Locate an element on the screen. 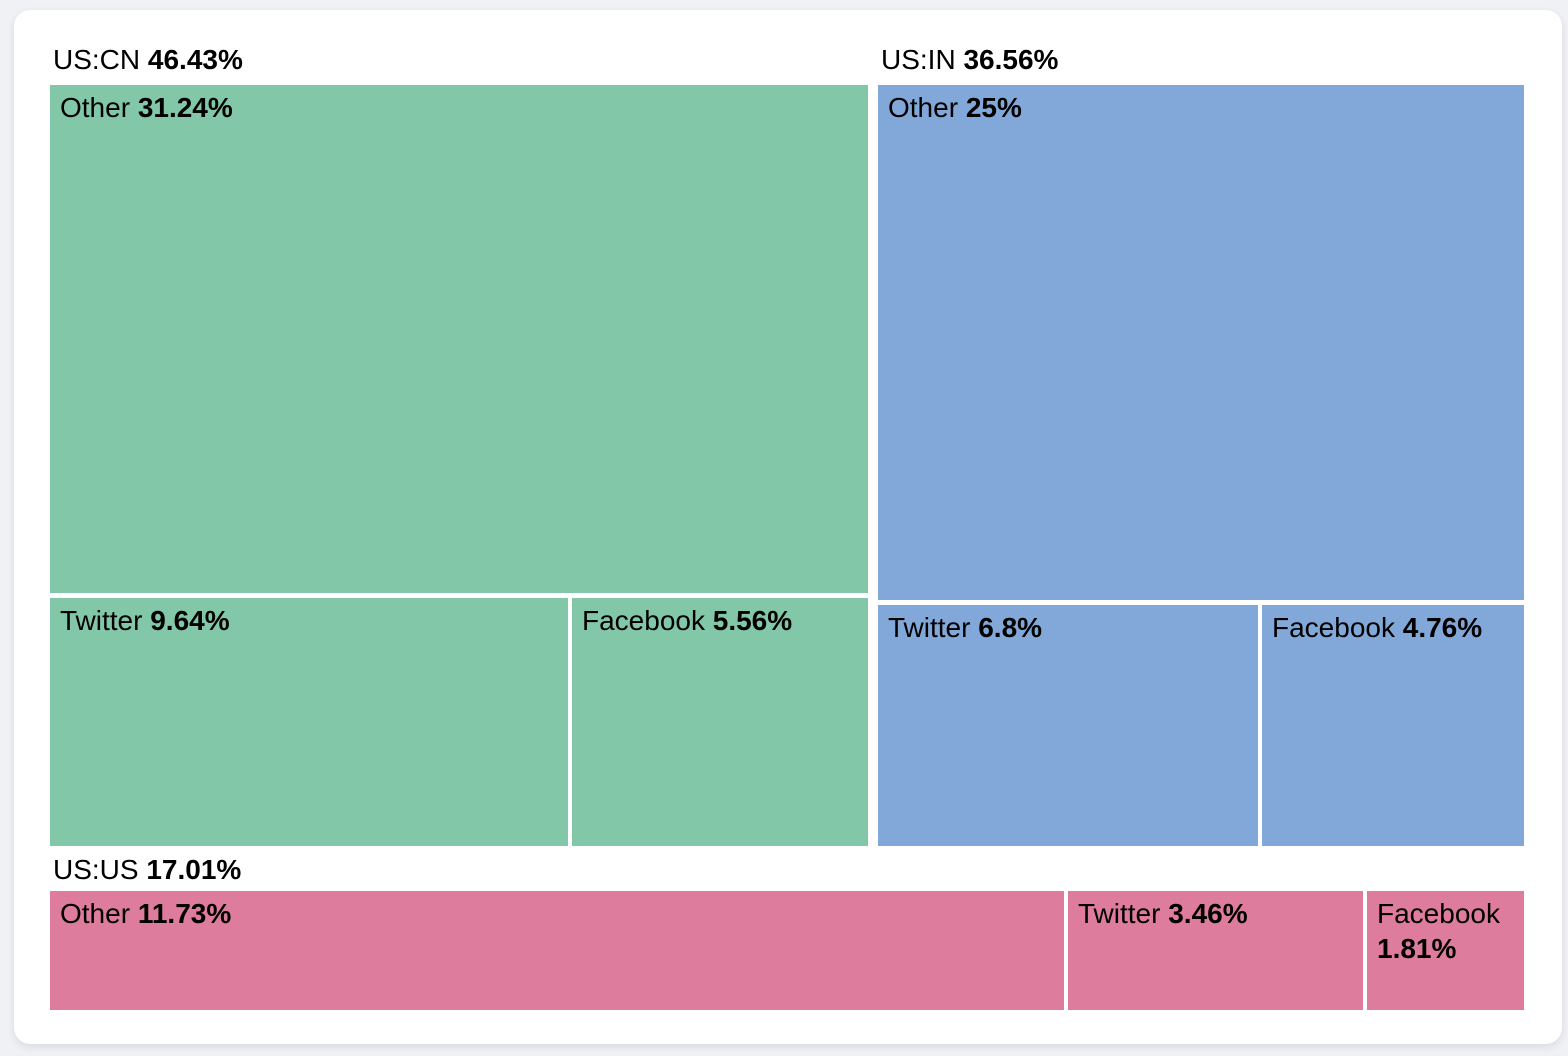  treemap-cell-us-us-facebook: Facebook 1.81% is located at coordinates (1445, 950).